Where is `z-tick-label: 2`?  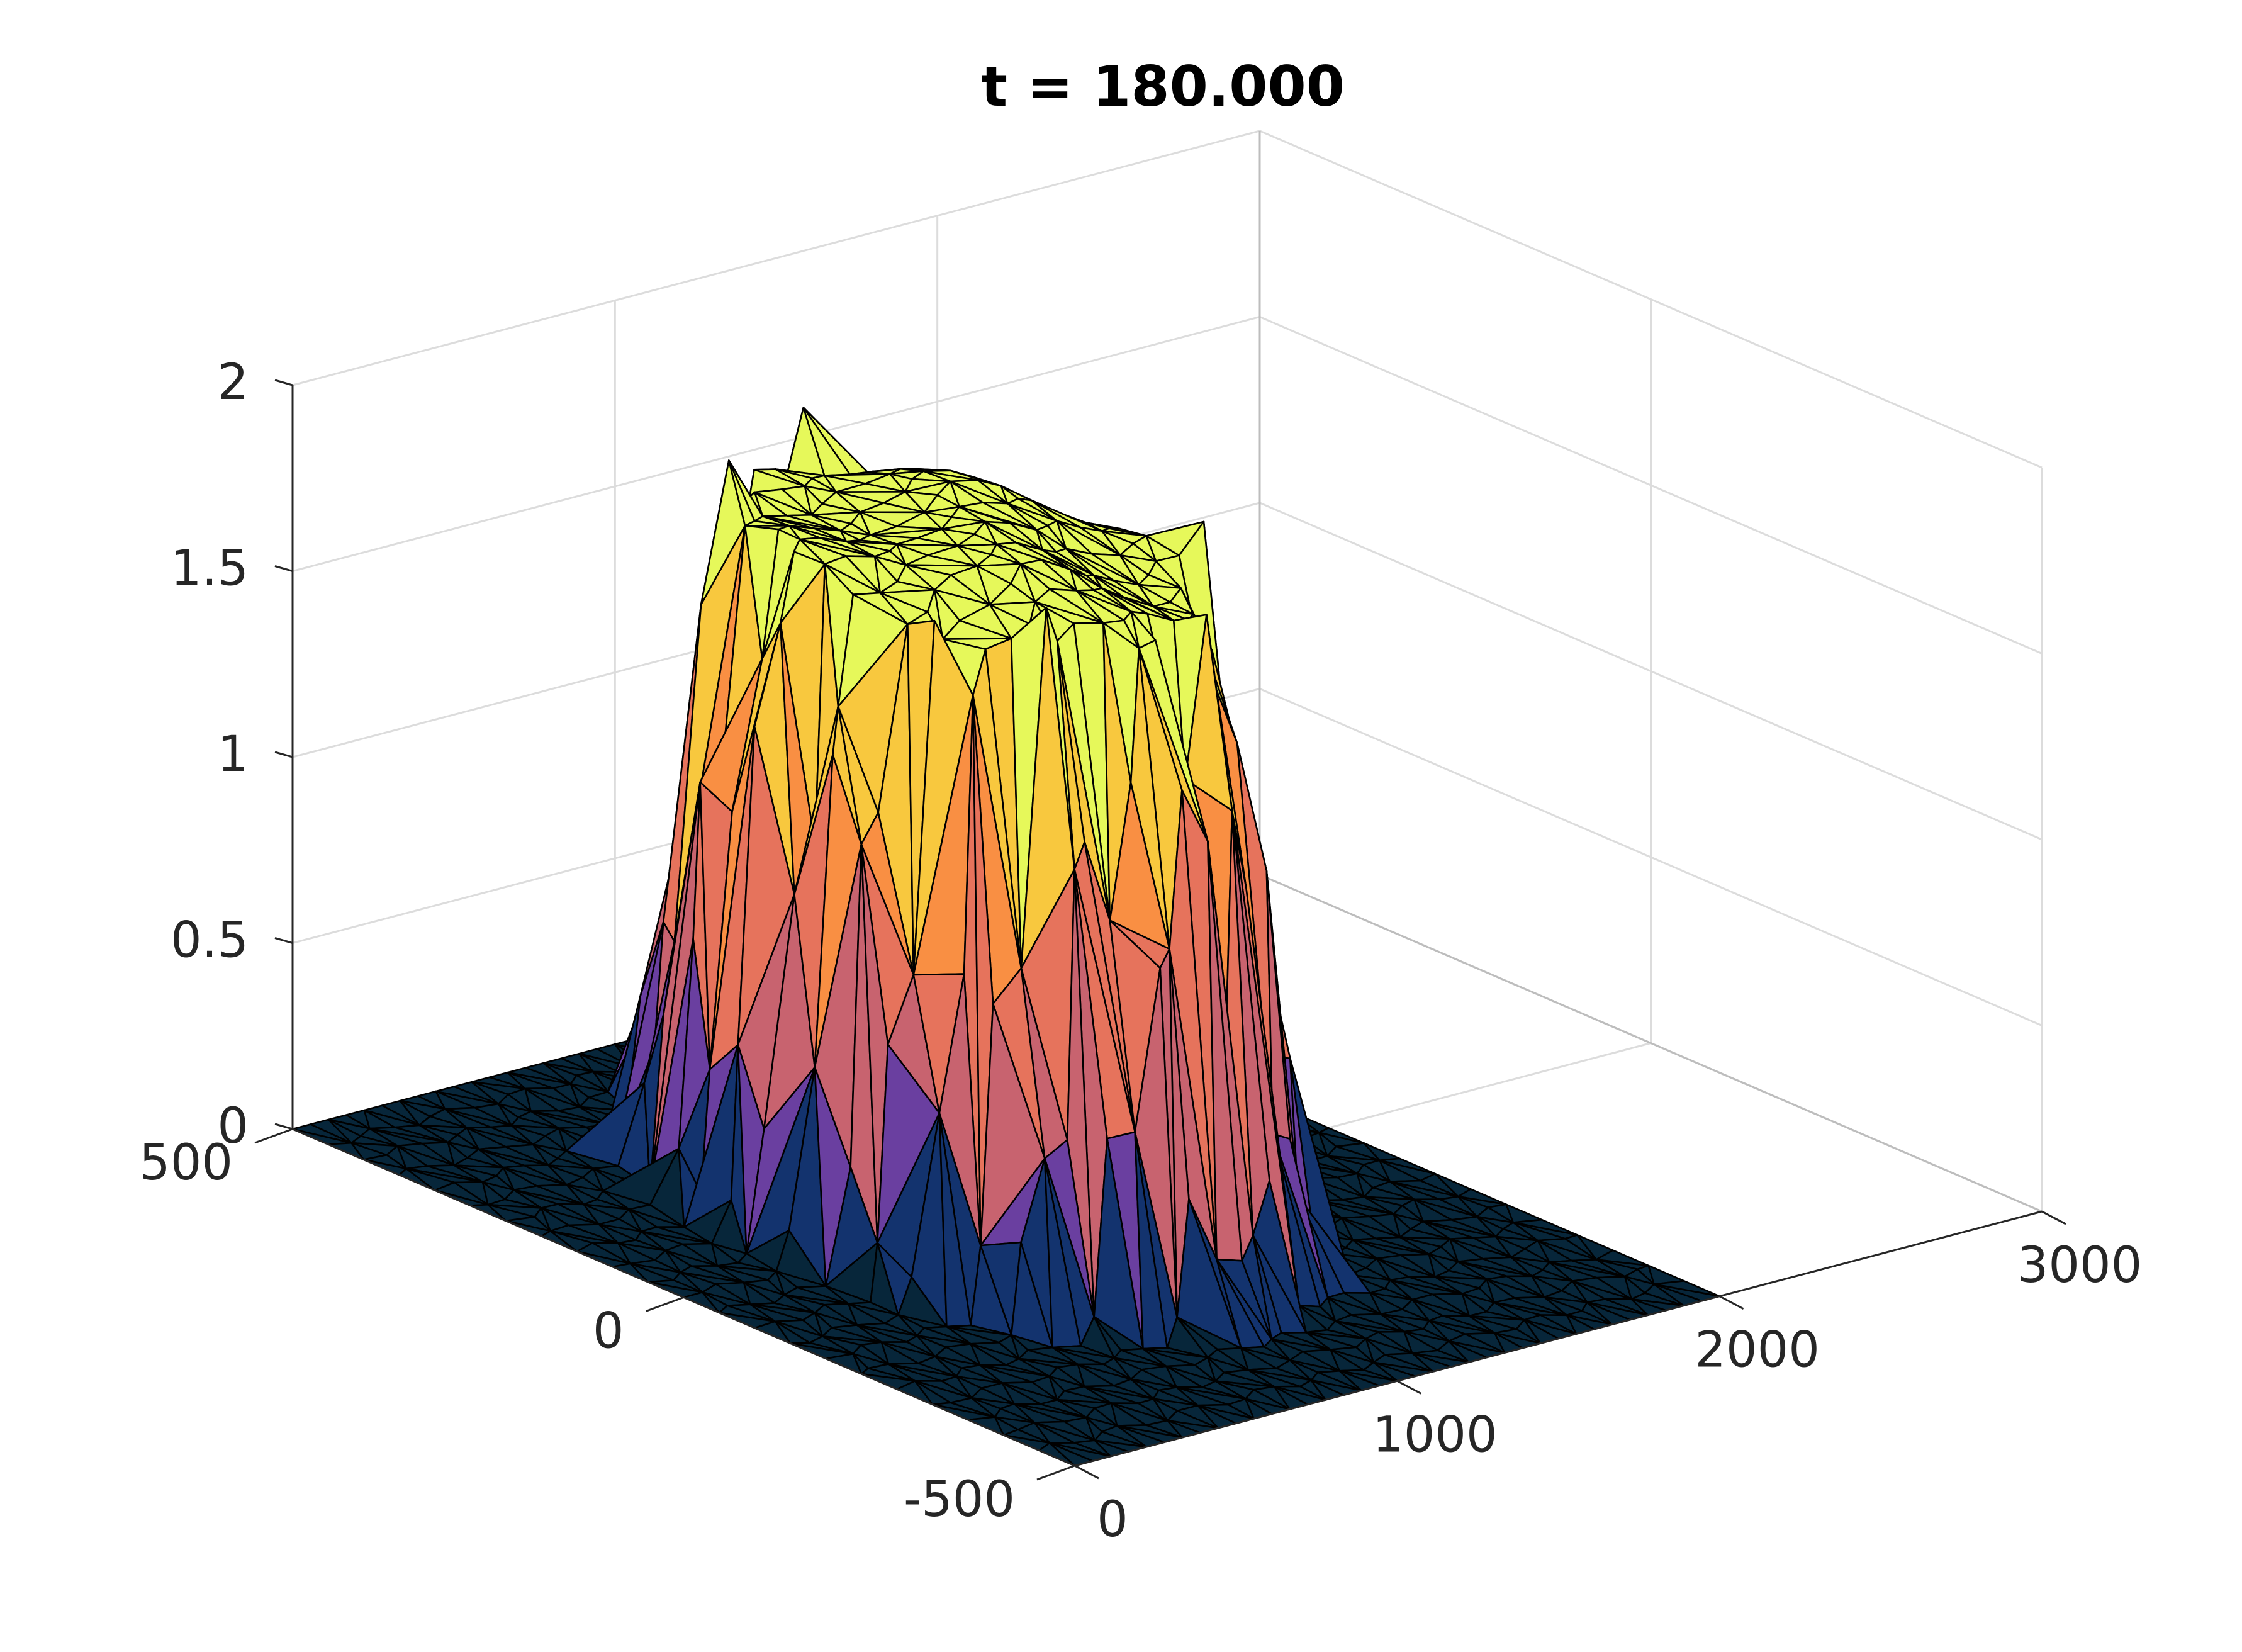
z-tick-label: 2 is located at coordinates (233, 382).